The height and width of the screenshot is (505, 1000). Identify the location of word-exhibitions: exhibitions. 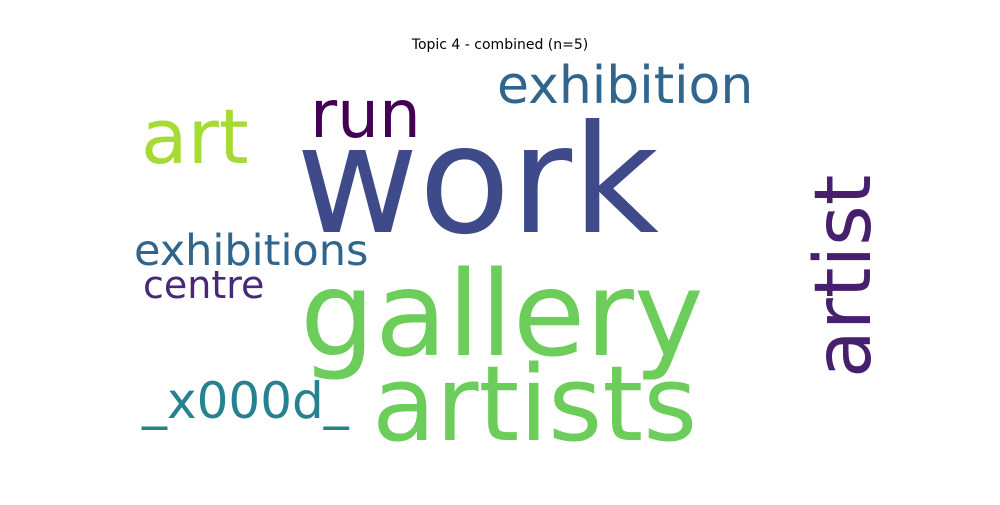
(251, 251).